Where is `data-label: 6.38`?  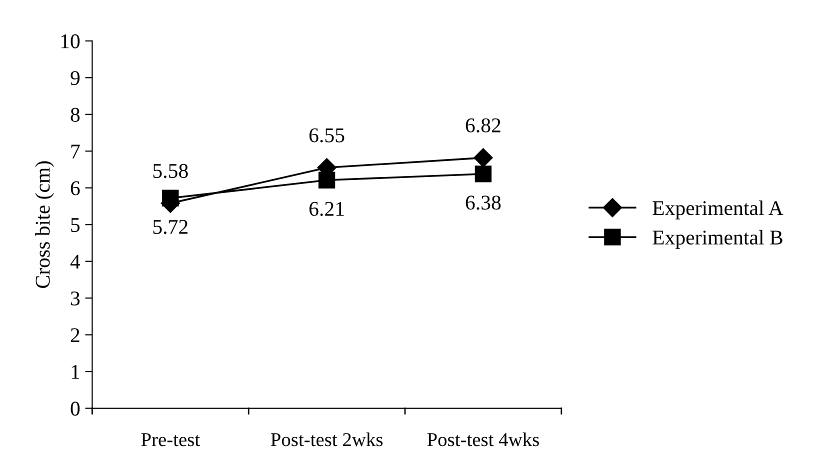 data-label: 6.38 is located at coordinates (483, 203).